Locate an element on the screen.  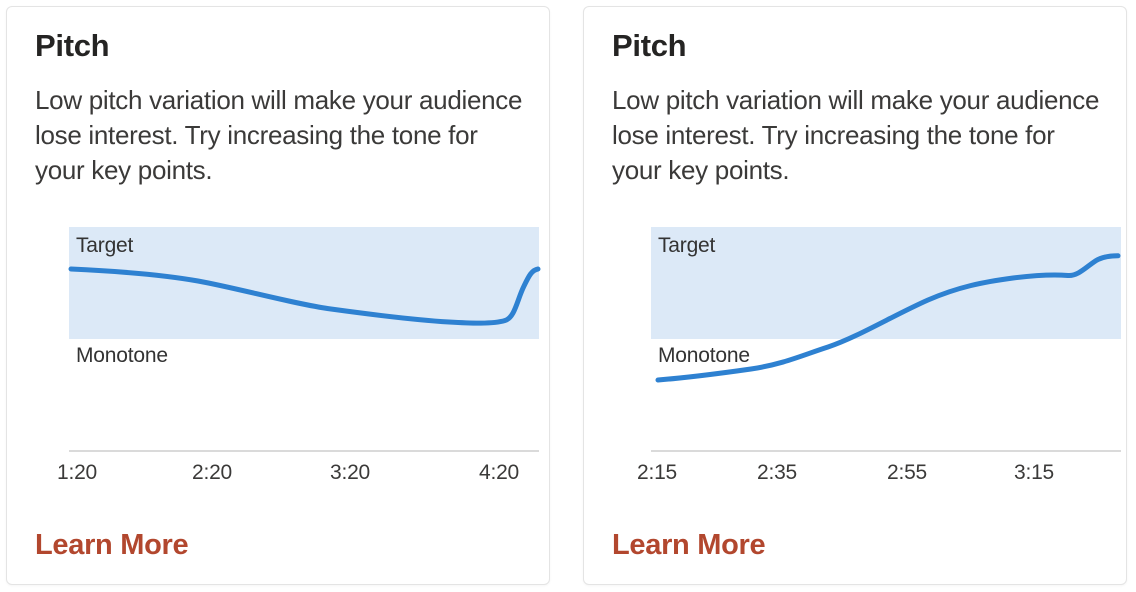
time-tick: 2:20 is located at coordinates (212, 472).